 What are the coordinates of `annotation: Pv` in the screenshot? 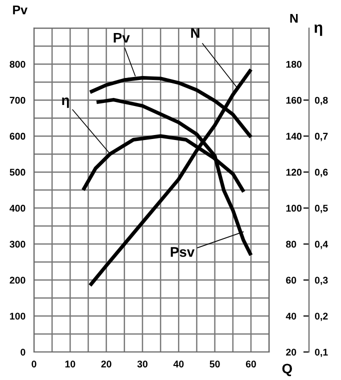 It's located at (122, 37).